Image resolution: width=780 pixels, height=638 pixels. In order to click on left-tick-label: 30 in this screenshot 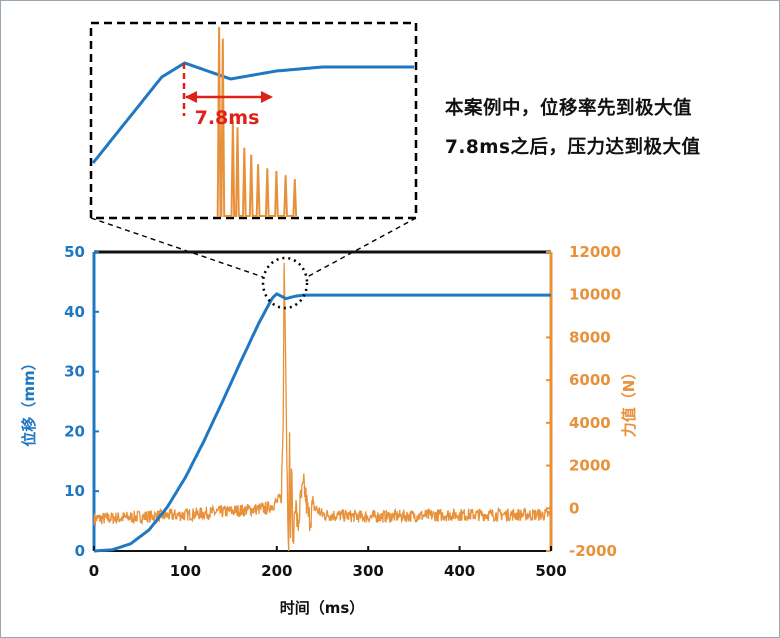, I will do `click(74, 372)`.